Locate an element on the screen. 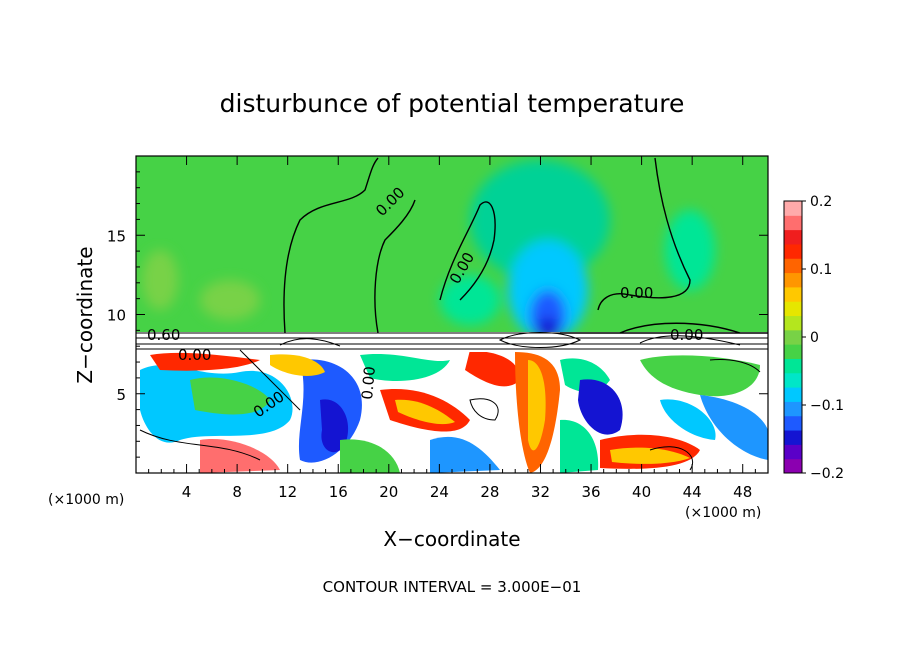  footer-contour-interval: CONTOUR INTERVAL = 3.000E−01 is located at coordinates (452, 587).